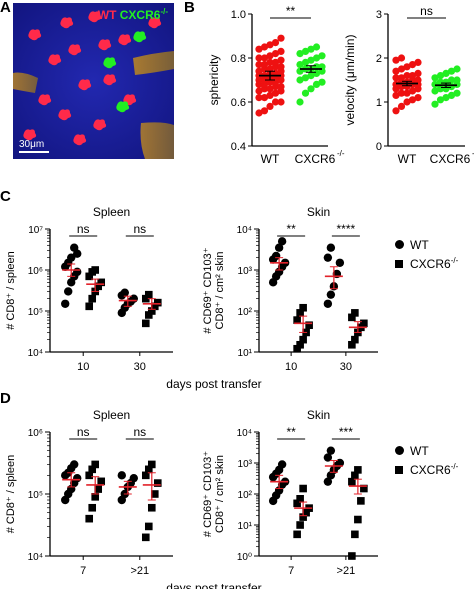  Describe the element at coordinates (214, 80) in the screenshot. I see `y-axis-label: sphericity` at that location.